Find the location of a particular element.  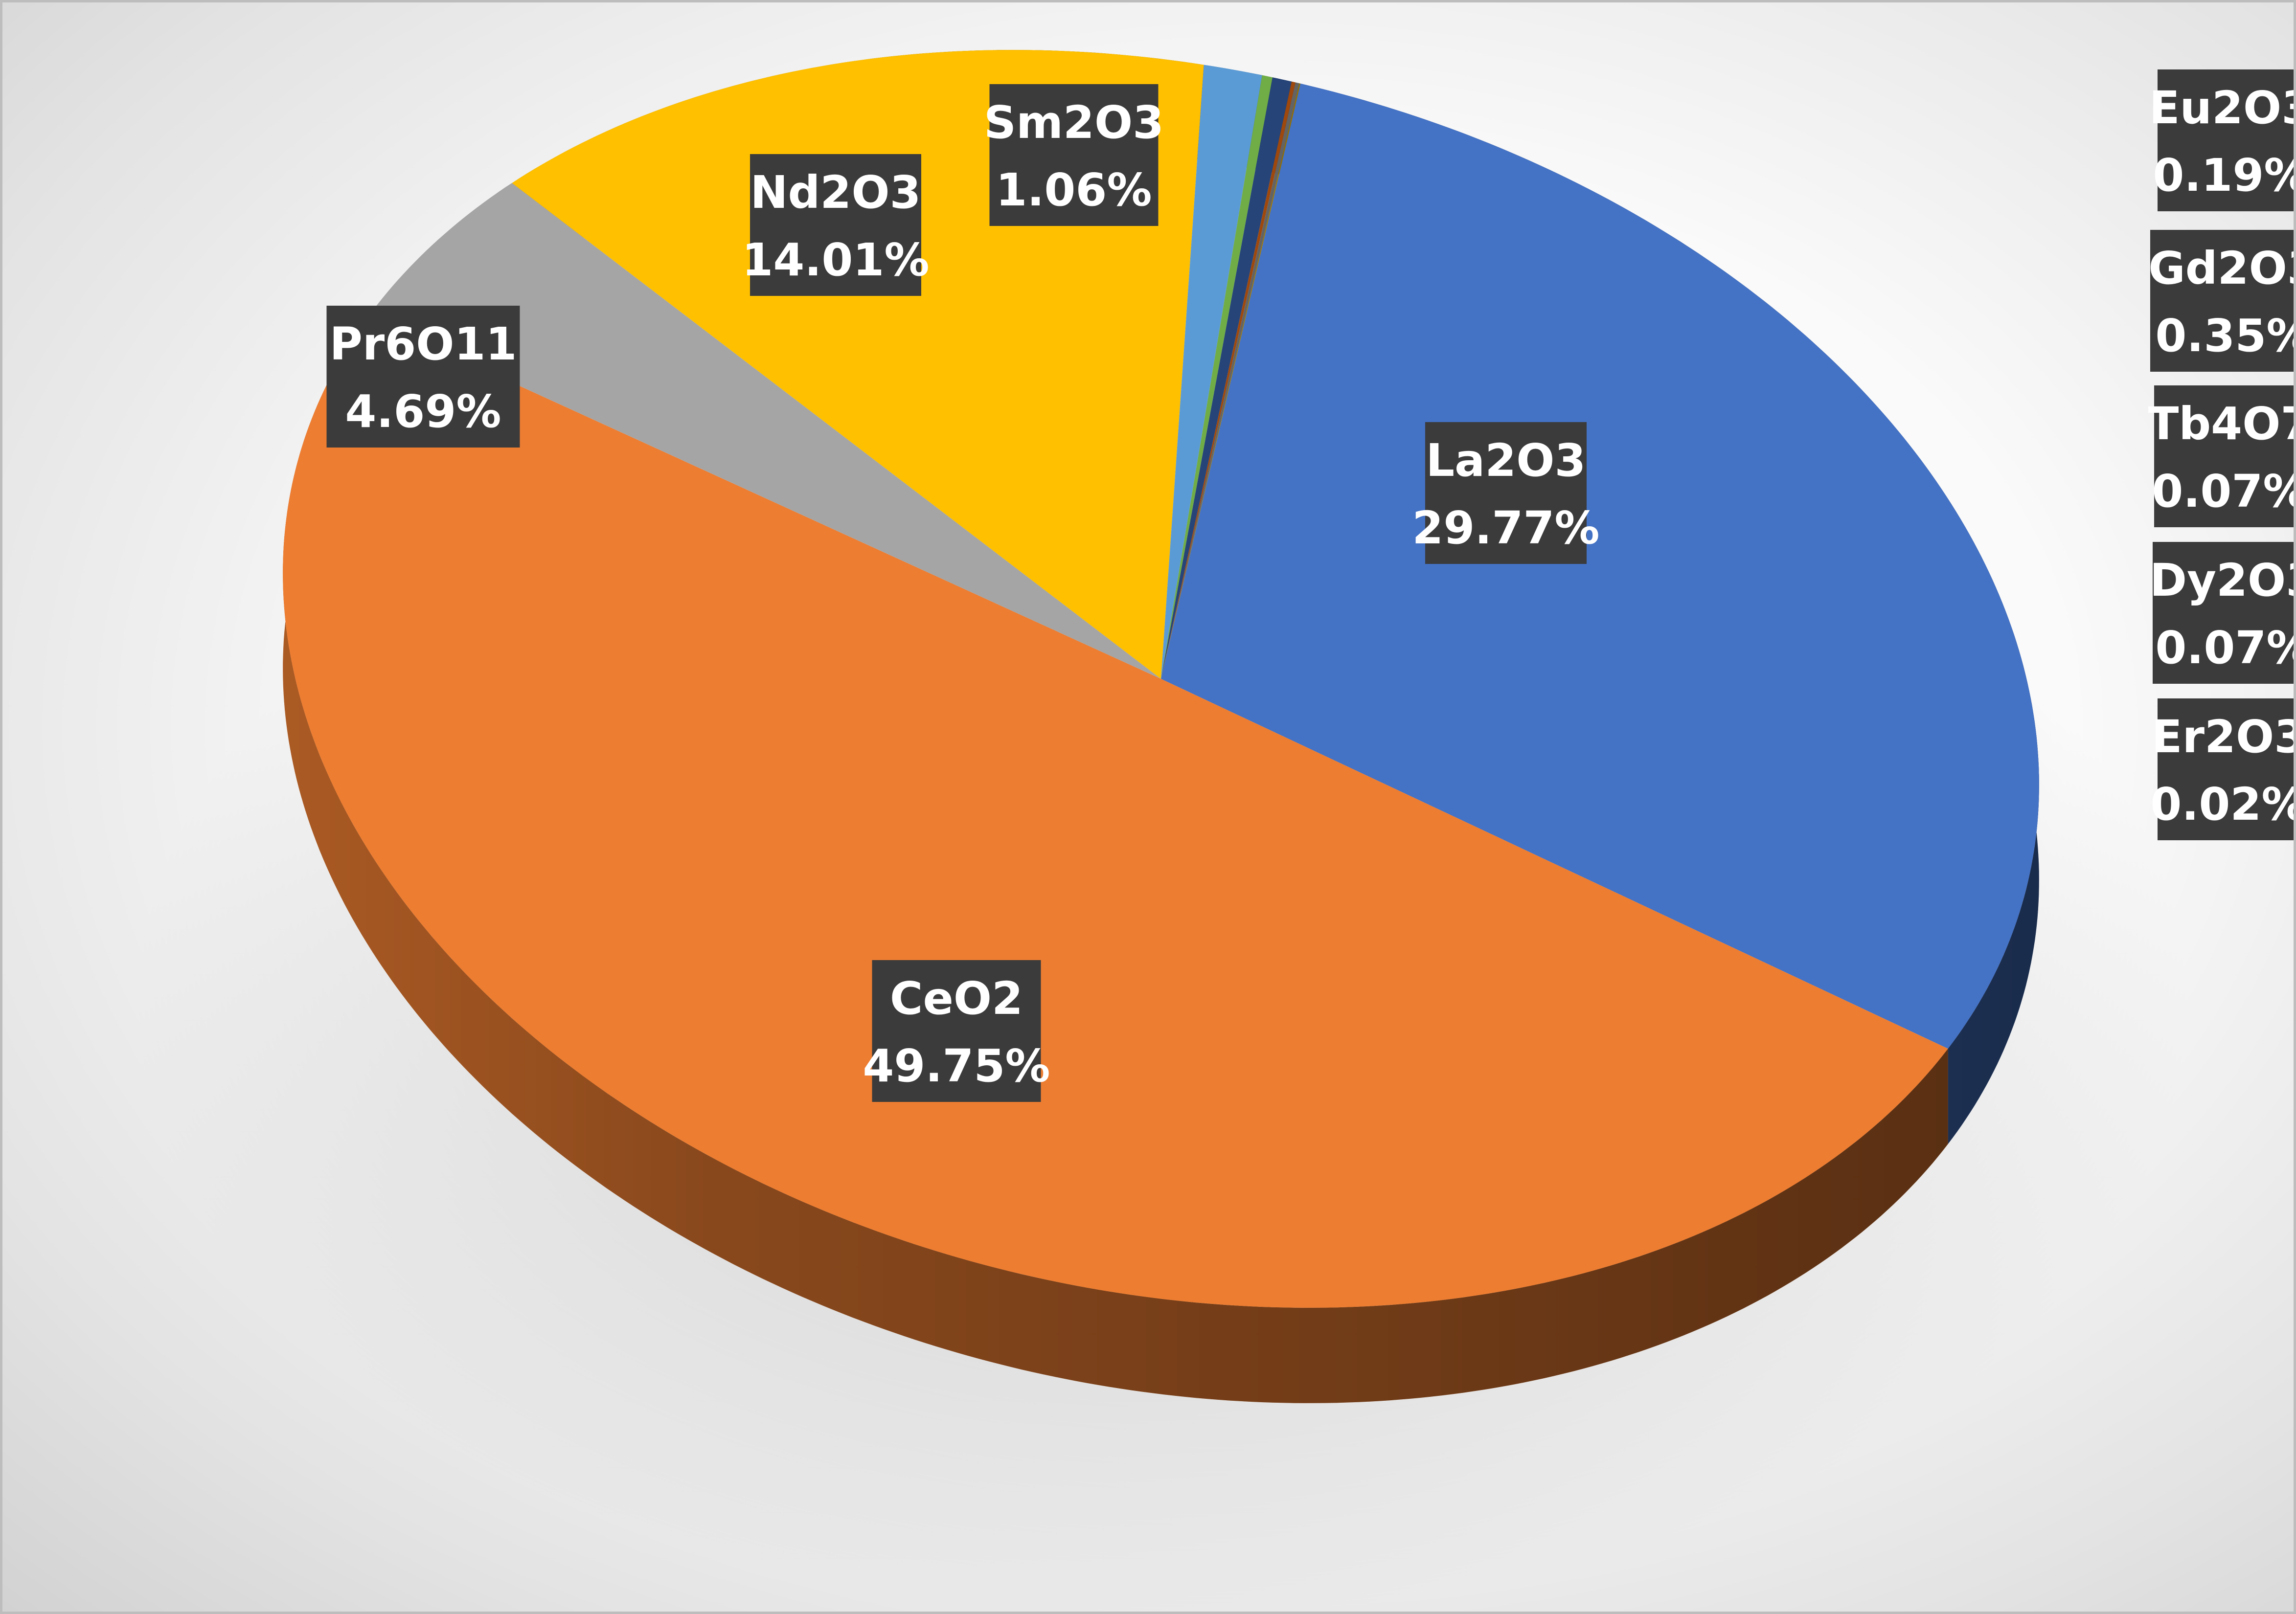

data-label-name: CeO2 is located at coordinates (956, 998).